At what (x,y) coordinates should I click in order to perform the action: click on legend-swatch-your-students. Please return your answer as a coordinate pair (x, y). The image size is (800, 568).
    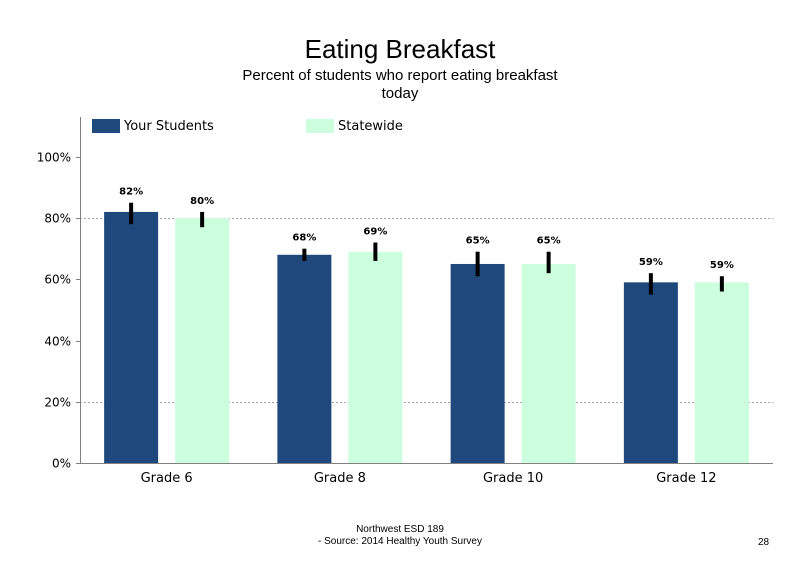
    Looking at the image, I should click on (106, 126).